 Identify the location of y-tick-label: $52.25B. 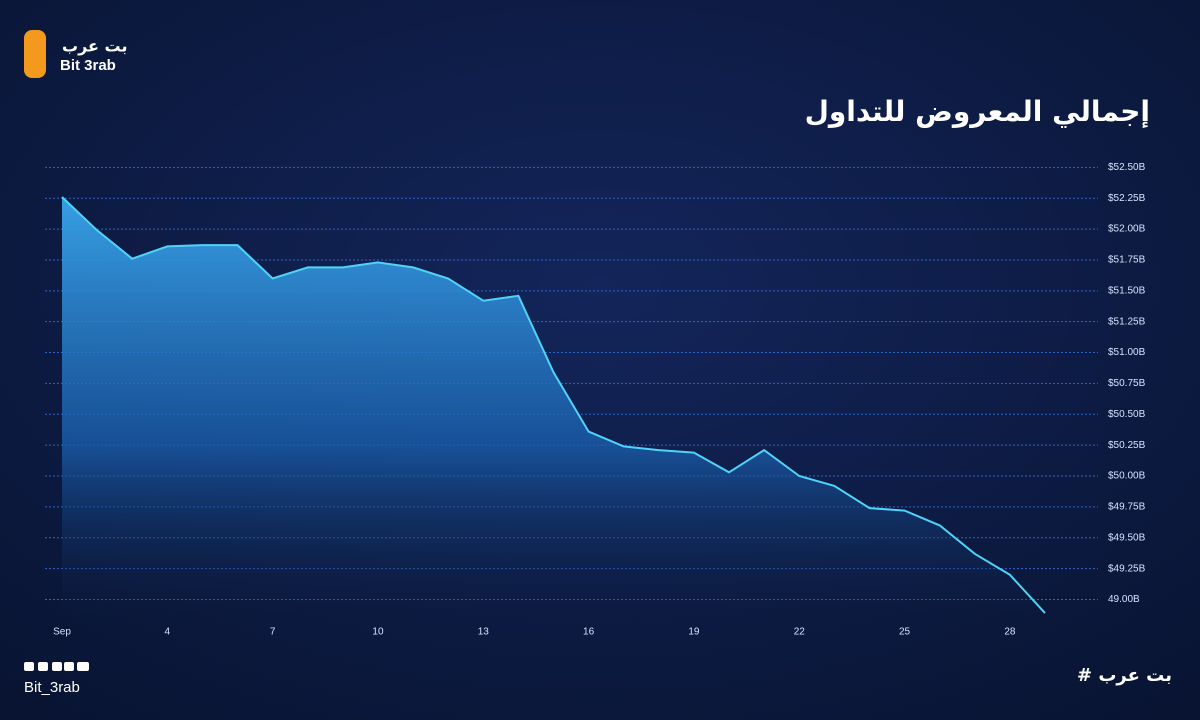
(1127, 198).